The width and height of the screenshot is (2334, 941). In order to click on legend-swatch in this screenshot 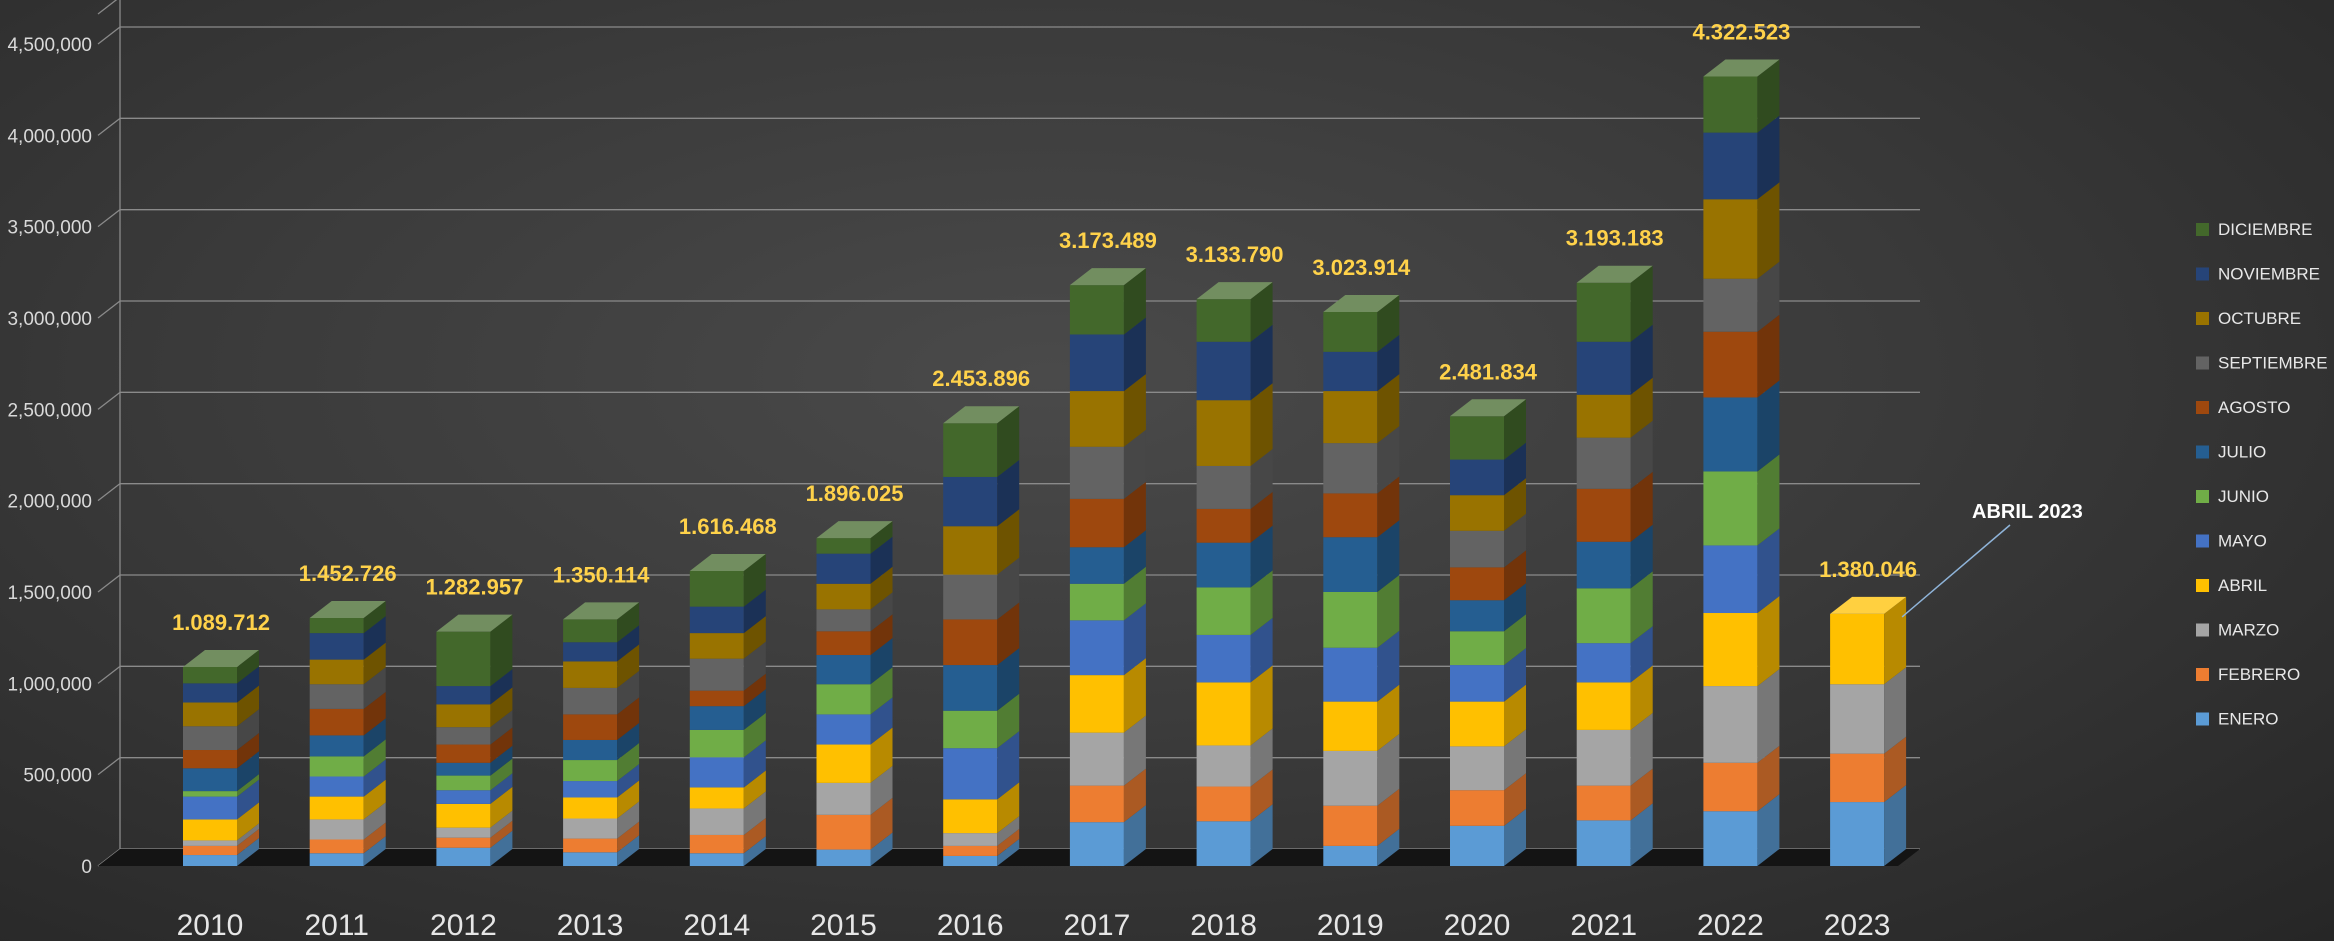, I will do `click(2202, 229)`.